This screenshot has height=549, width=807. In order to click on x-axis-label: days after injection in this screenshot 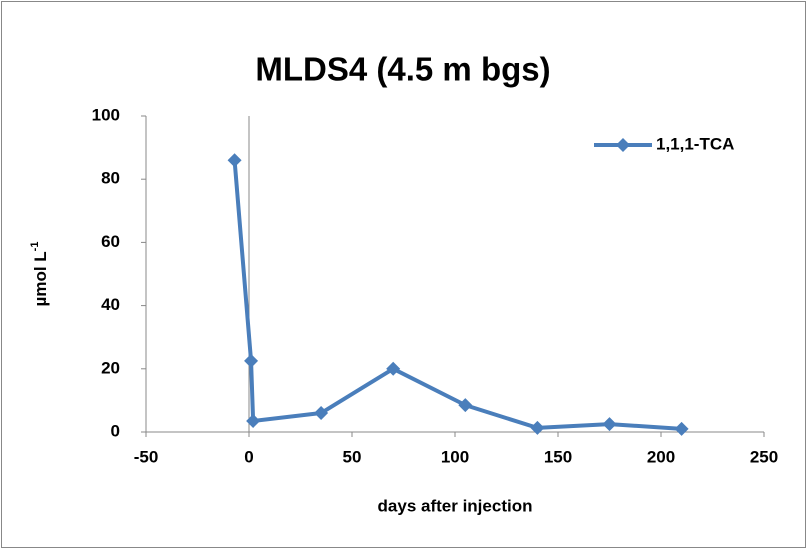, I will do `click(455, 505)`.